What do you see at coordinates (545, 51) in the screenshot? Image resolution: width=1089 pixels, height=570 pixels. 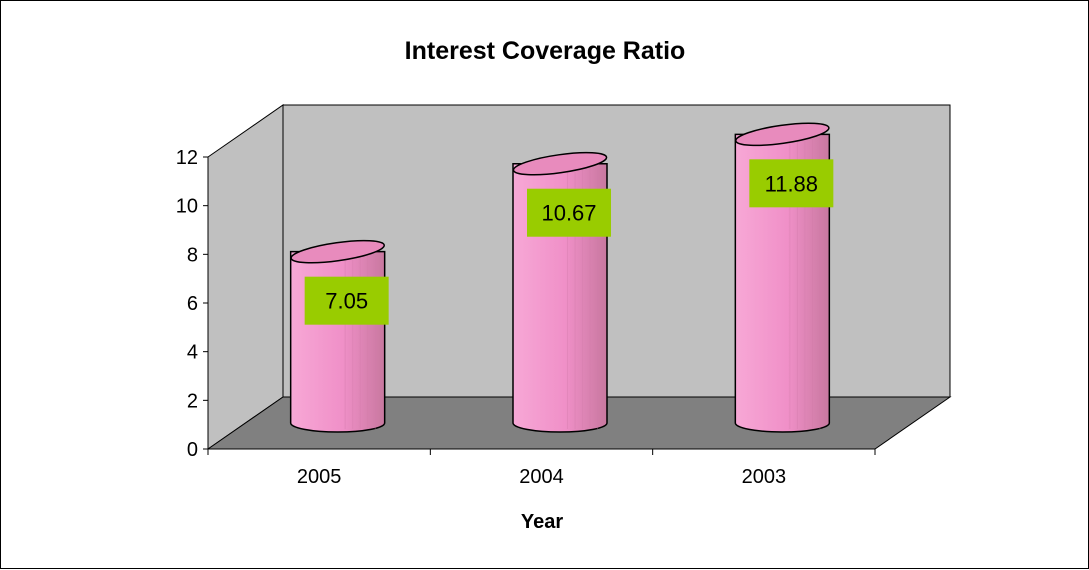 I see `chart-title: Interest Coverage Ratio` at bounding box center [545, 51].